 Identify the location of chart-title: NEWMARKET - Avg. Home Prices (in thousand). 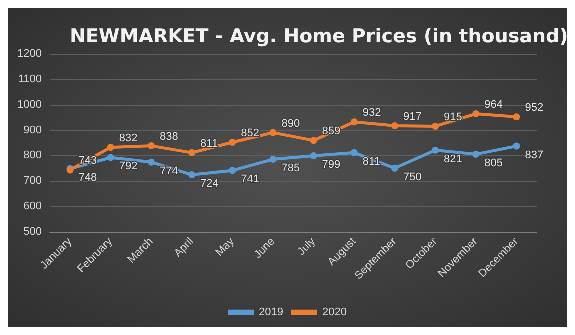
(319, 37).